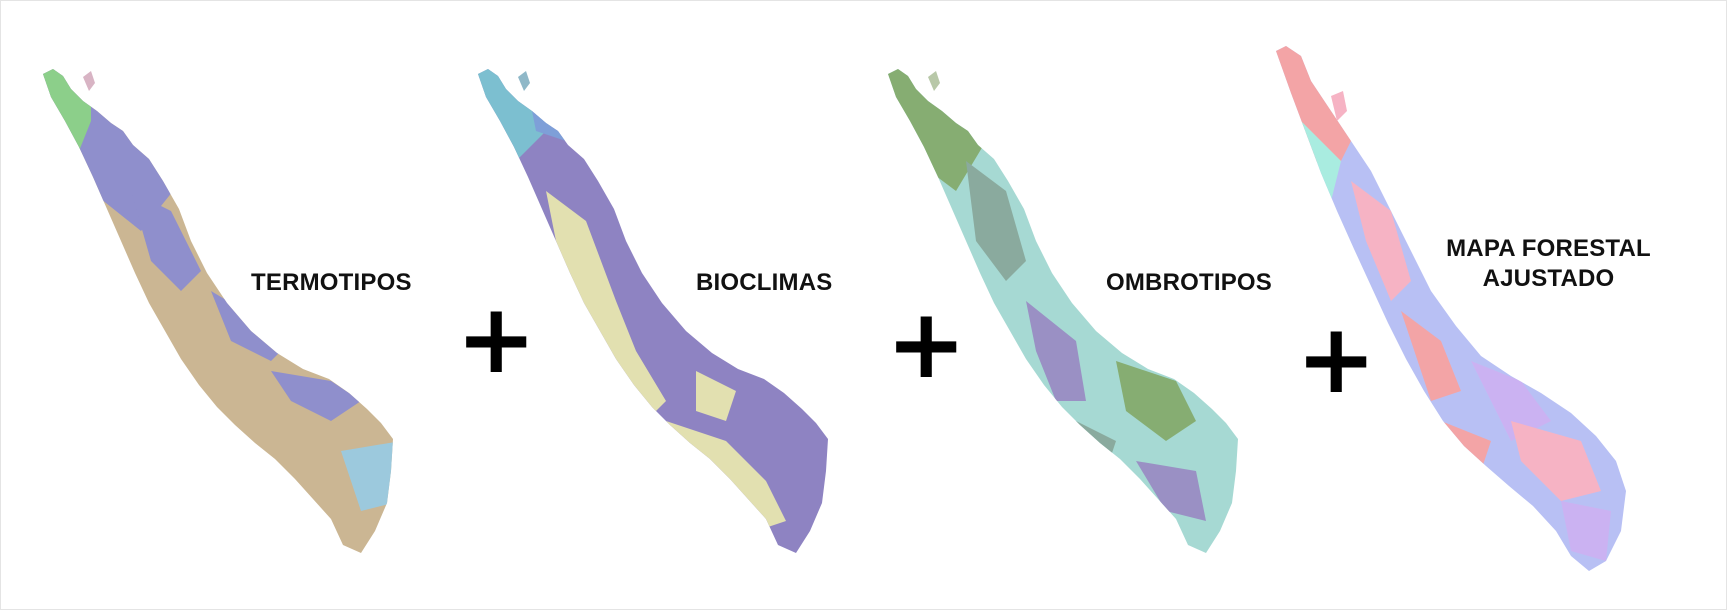 This screenshot has width=1727, height=610. What do you see at coordinates (926, 344) in the screenshot?
I see `plus-operator-2: +` at bounding box center [926, 344].